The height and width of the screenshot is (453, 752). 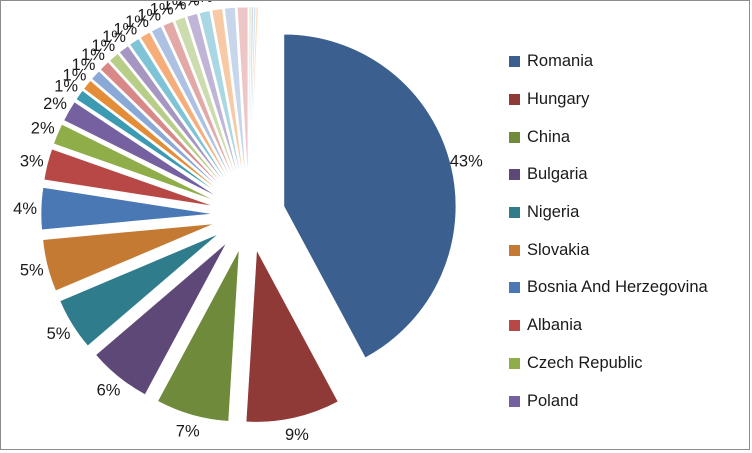 I want to click on legend-item-nigeria: Nigeria, so click(x=608, y=213).